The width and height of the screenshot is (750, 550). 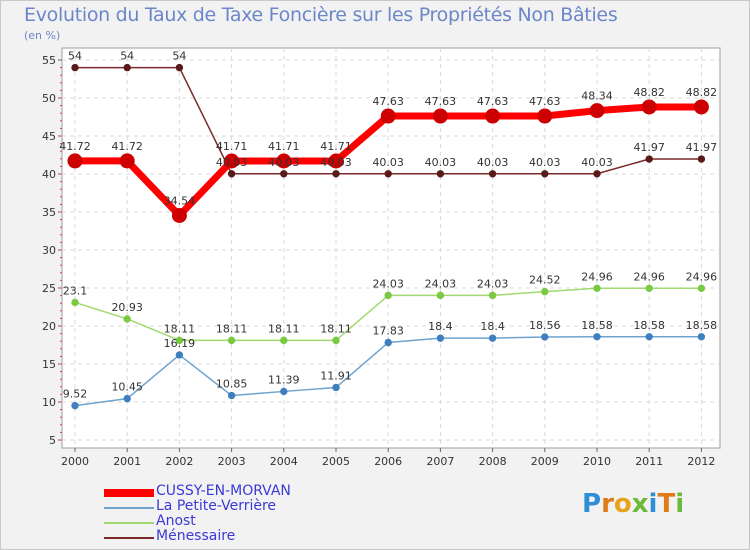 I want to click on logo-letter: x, so click(x=640, y=504).